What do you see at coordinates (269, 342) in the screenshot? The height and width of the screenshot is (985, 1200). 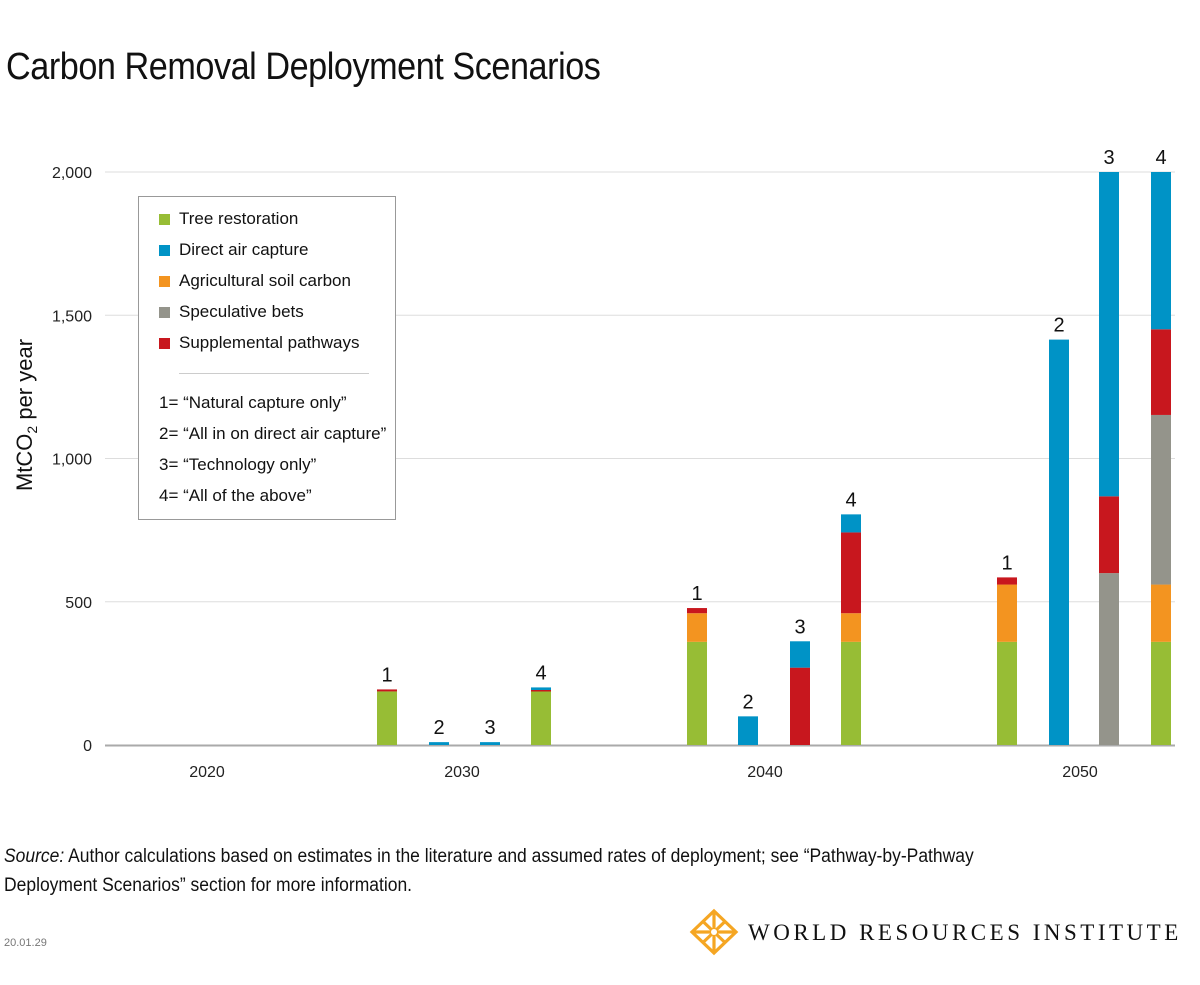 I see `legend-label: Supplemental pathways` at bounding box center [269, 342].